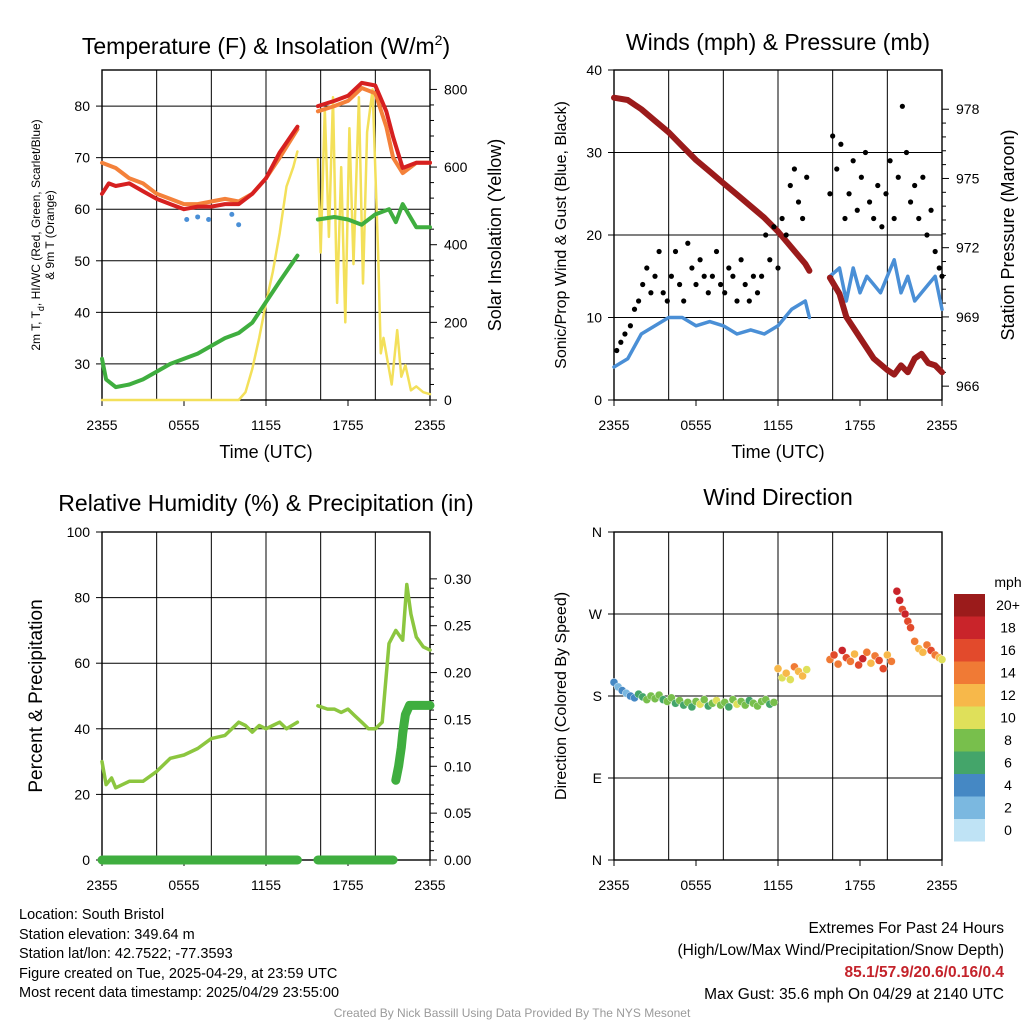 This screenshot has width=1024, height=1024. Describe the element at coordinates (597, 532) in the screenshot. I see `direction-ytick-label: N` at that location.